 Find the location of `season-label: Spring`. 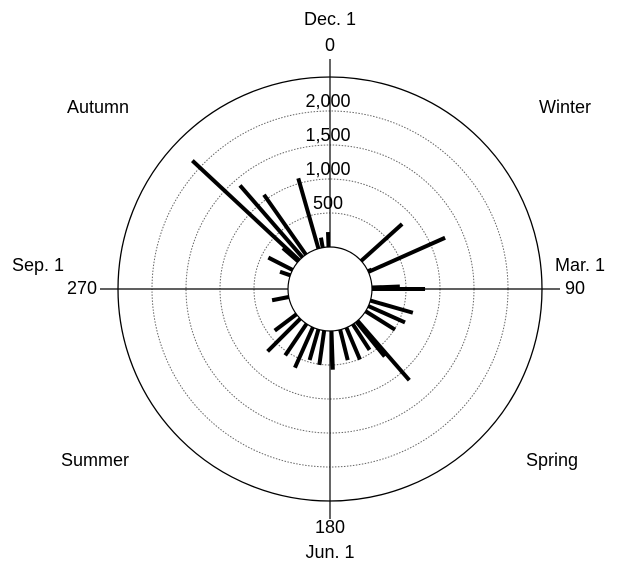

season-label: Spring is located at coordinates (552, 460).